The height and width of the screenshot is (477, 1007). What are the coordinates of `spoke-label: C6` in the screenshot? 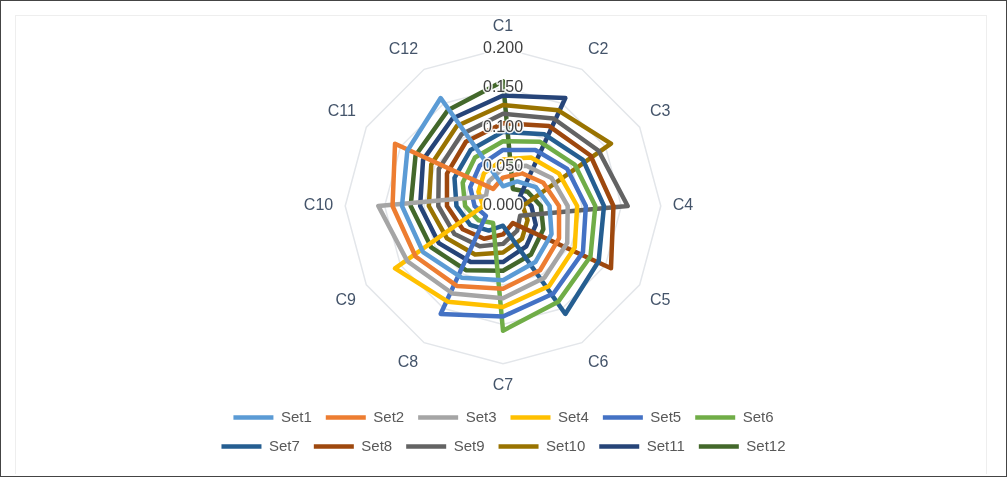 It's located at (598, 362).